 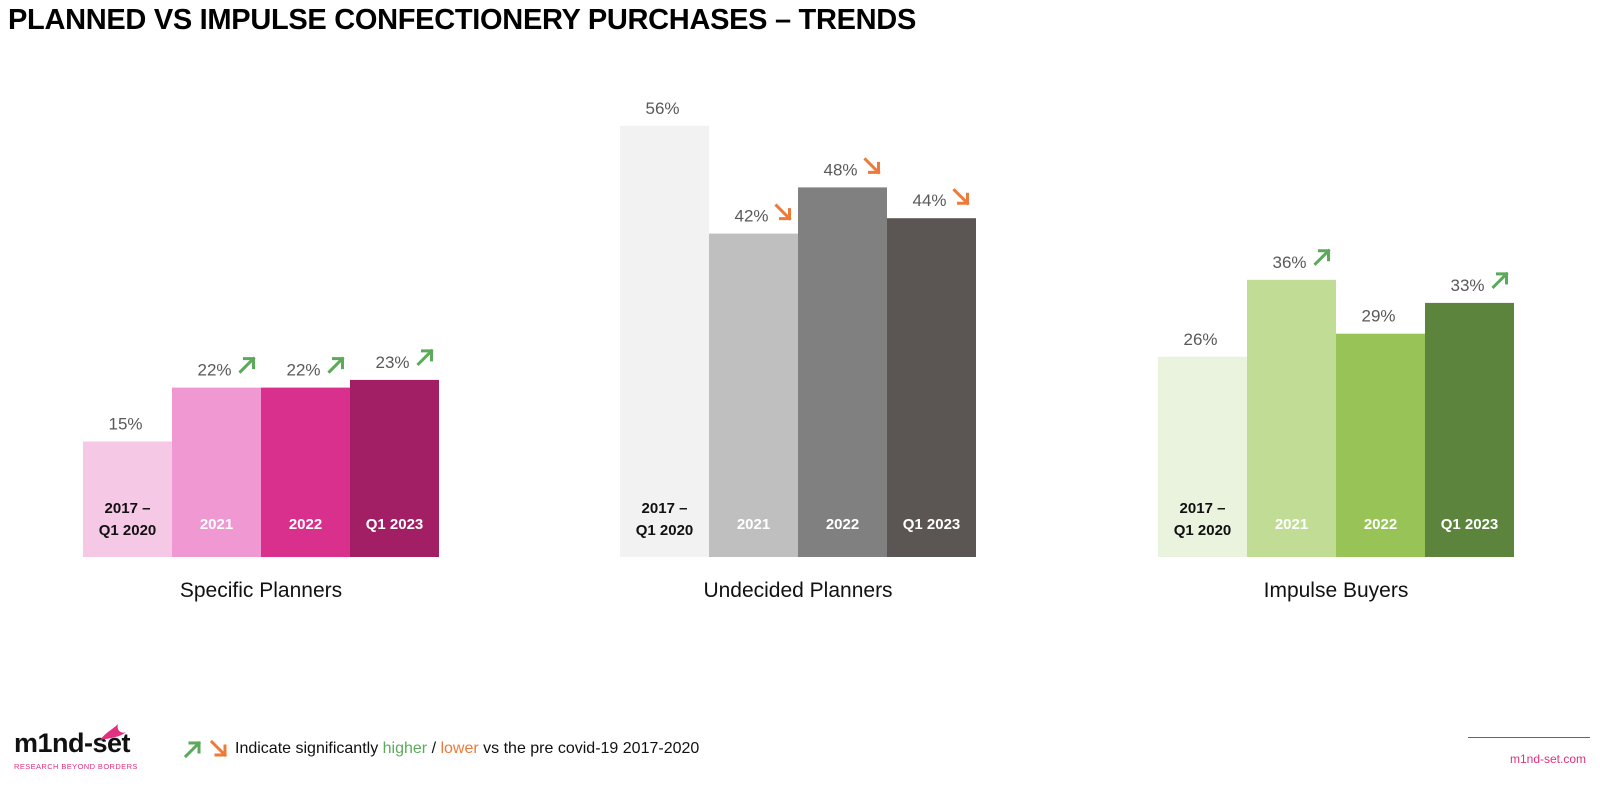 What do you see at coordinates (392, 362) in the screenshot?
I see `data-label: 23%` at bounding box center [392, 362].